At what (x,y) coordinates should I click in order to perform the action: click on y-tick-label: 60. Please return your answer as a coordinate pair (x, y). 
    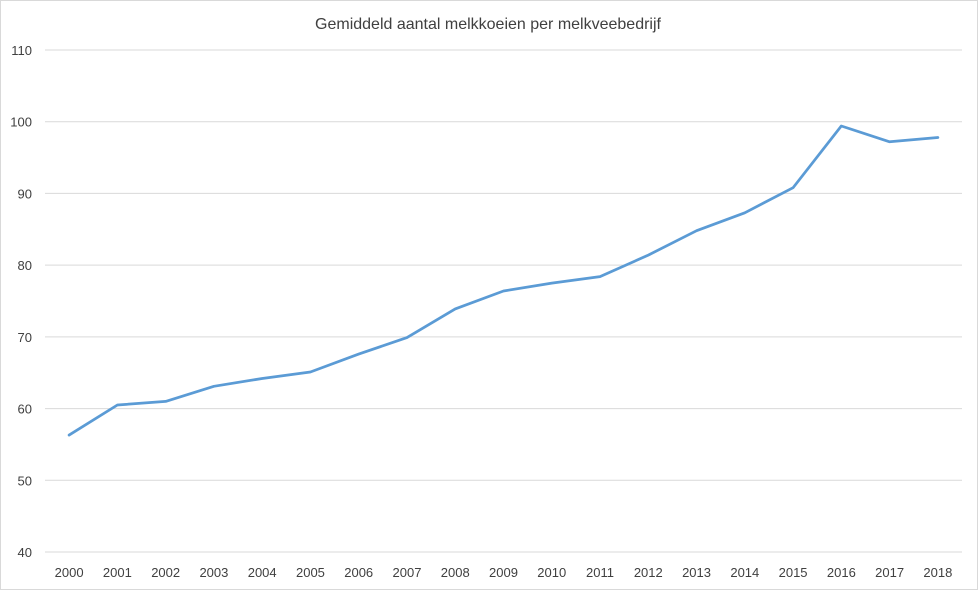
    Looking at the image, I should click on (25, 409).